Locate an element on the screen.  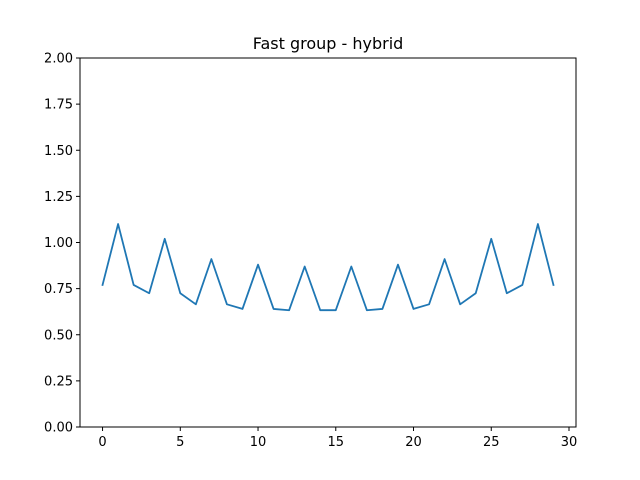
x-tick-label: 20 is located at coordinates (413, 442).